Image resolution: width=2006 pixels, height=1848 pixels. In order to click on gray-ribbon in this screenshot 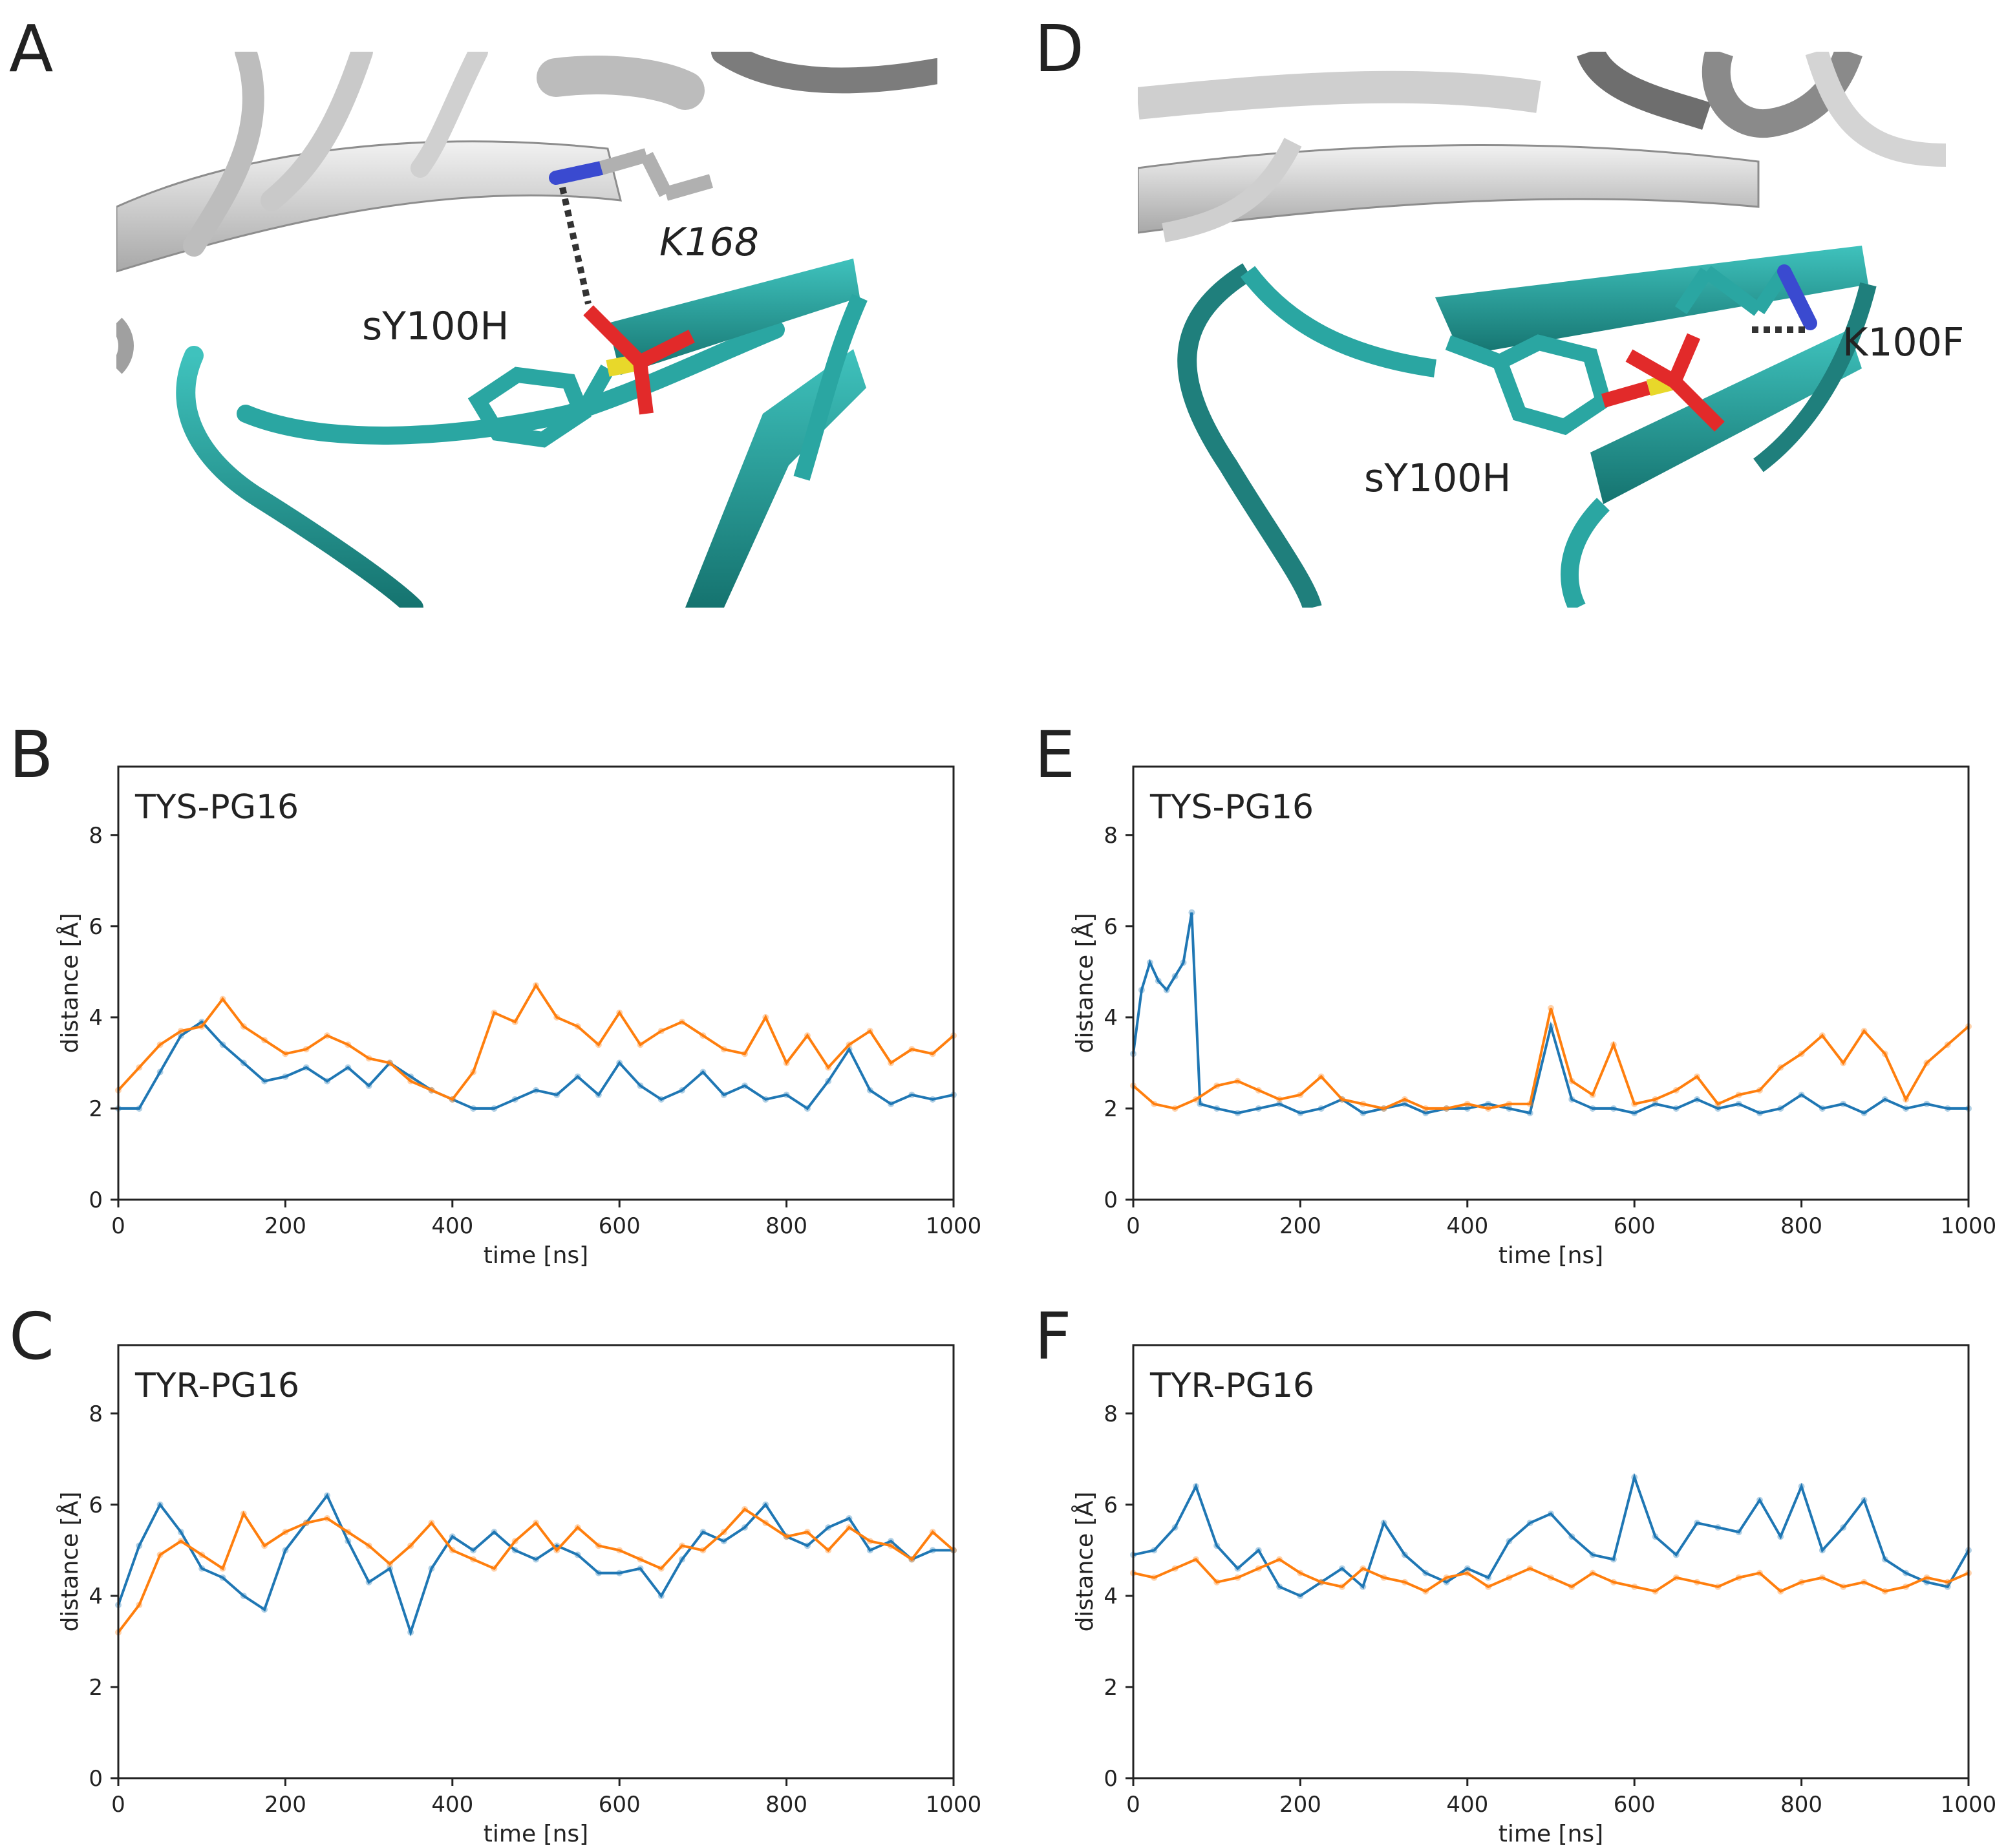, I will do `click(526, 213)`.